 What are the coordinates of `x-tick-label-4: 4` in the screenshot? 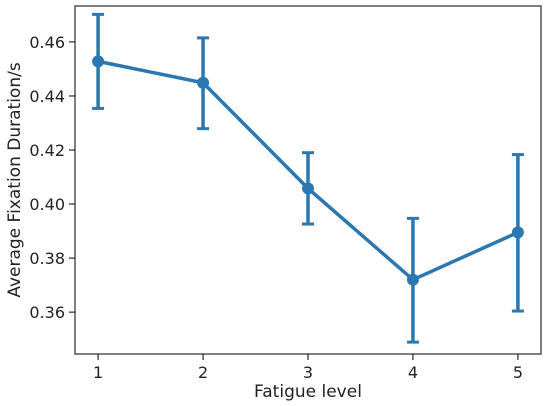 It's located at (413, 372).